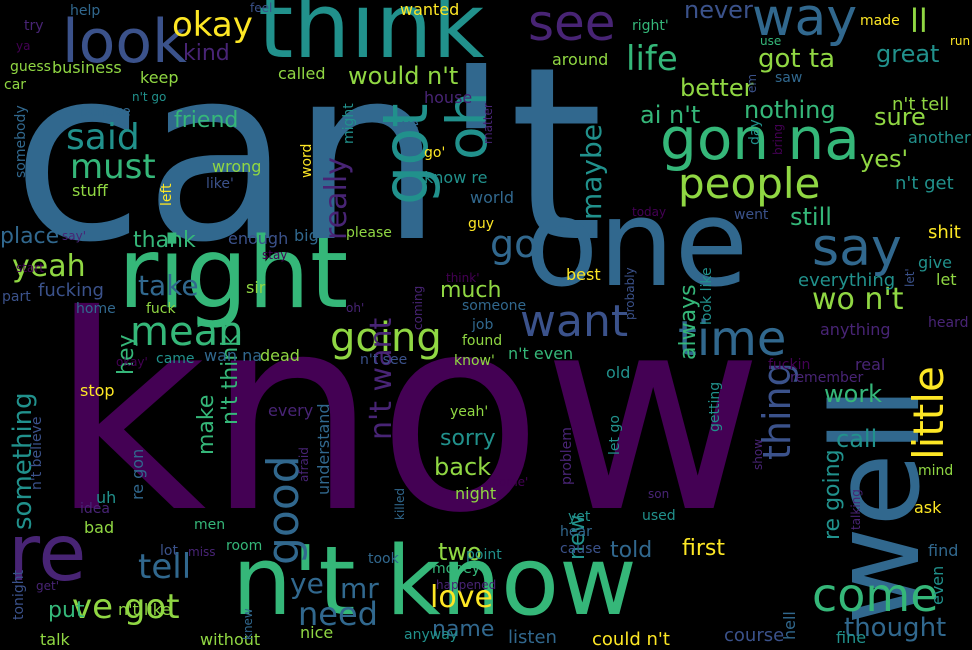 Image resolution: width=972 pixels, height=650 pixels. I want to click on word: part, so click(16, 297).